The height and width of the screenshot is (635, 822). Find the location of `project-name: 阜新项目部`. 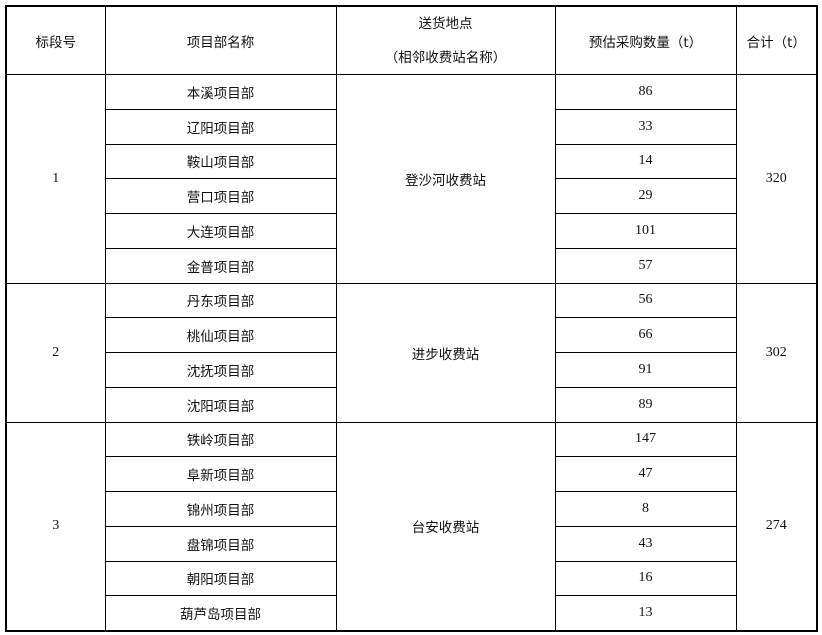

project-name: 阜新项目部 is located at coordinates (220, 474).